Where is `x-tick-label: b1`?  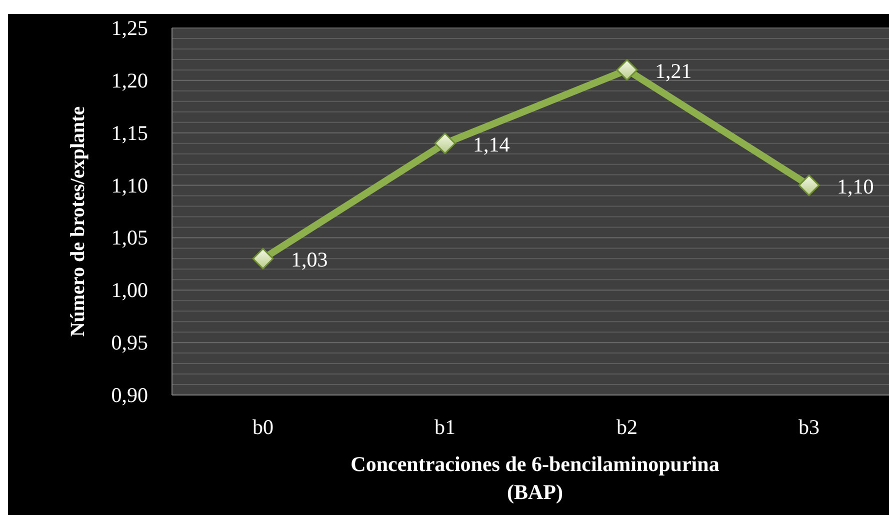
x-tick-label: b1 is located at coordinates (445, 427).